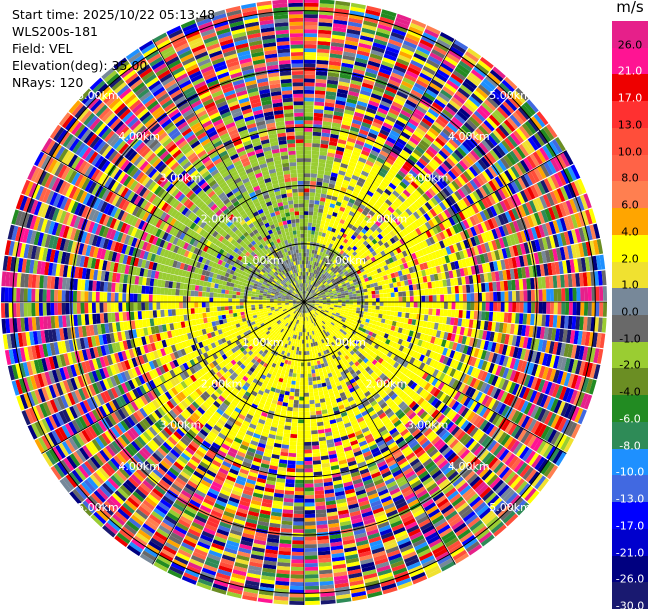  Describe the element at coordinates (113, 31) in the screenshot. I see `instrument-text: WLS200s-181` at that location.